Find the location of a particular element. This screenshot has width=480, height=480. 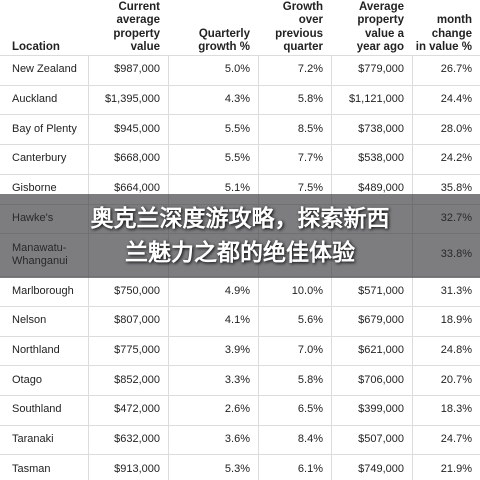

value-cell: 24.8% is located at coordinates (456, 349).